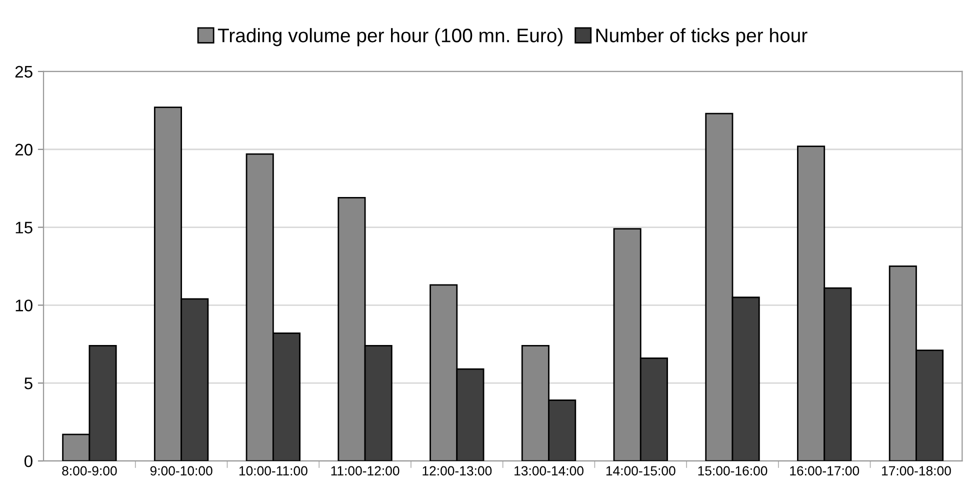  What do you see at coordinates (23, 150) in the screenshot?
I see `y-tick-label: 20` at bounding box center [23, 150].